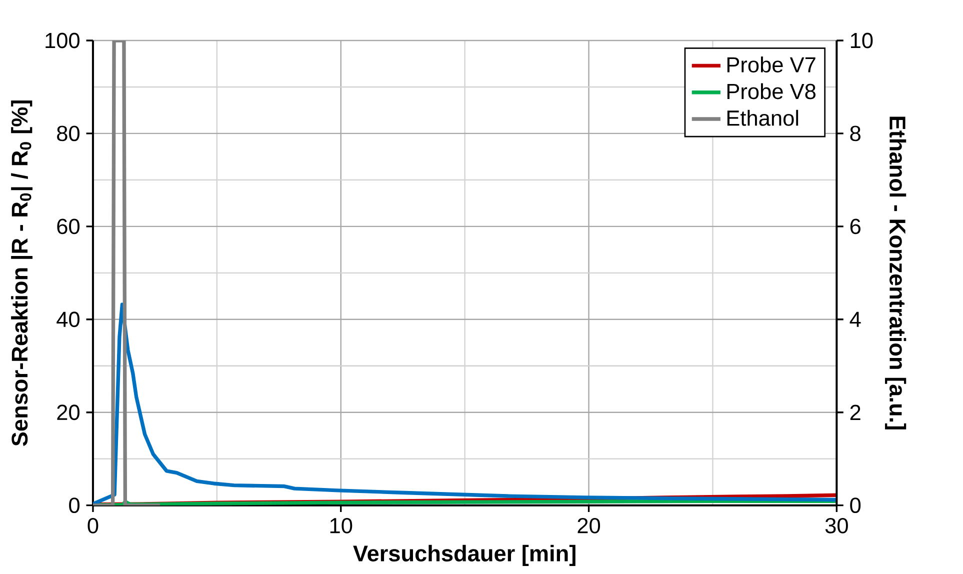 This screenshot has height=574, width=963. I want to click on y2-tick-label: 10, so click(861, 40).